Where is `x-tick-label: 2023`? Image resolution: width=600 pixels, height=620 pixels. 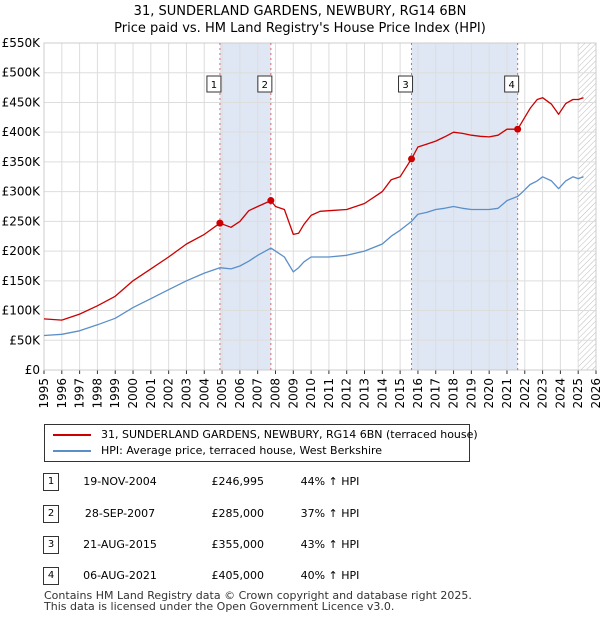
x-tick-label: 2023 is located at coordinates (543, 393).